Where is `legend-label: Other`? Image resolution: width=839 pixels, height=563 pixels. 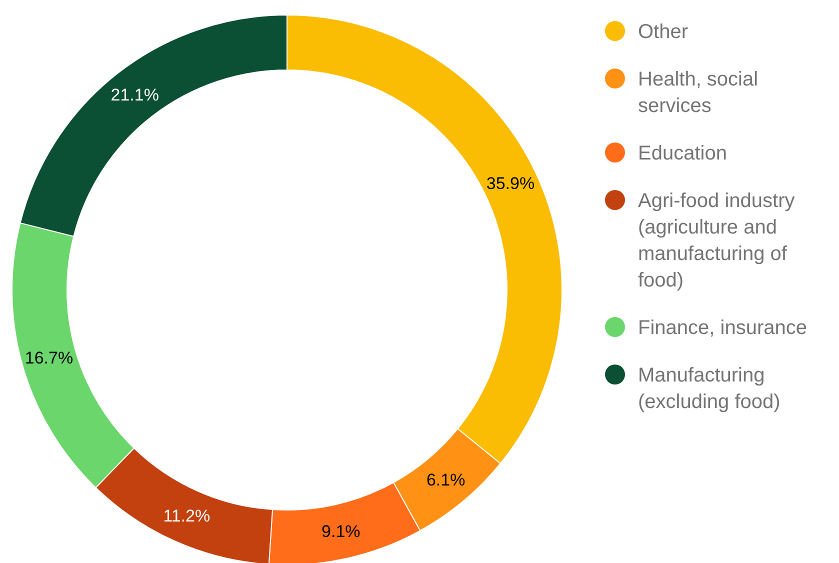
legend-label: Other is located at coordinates (663, 32).